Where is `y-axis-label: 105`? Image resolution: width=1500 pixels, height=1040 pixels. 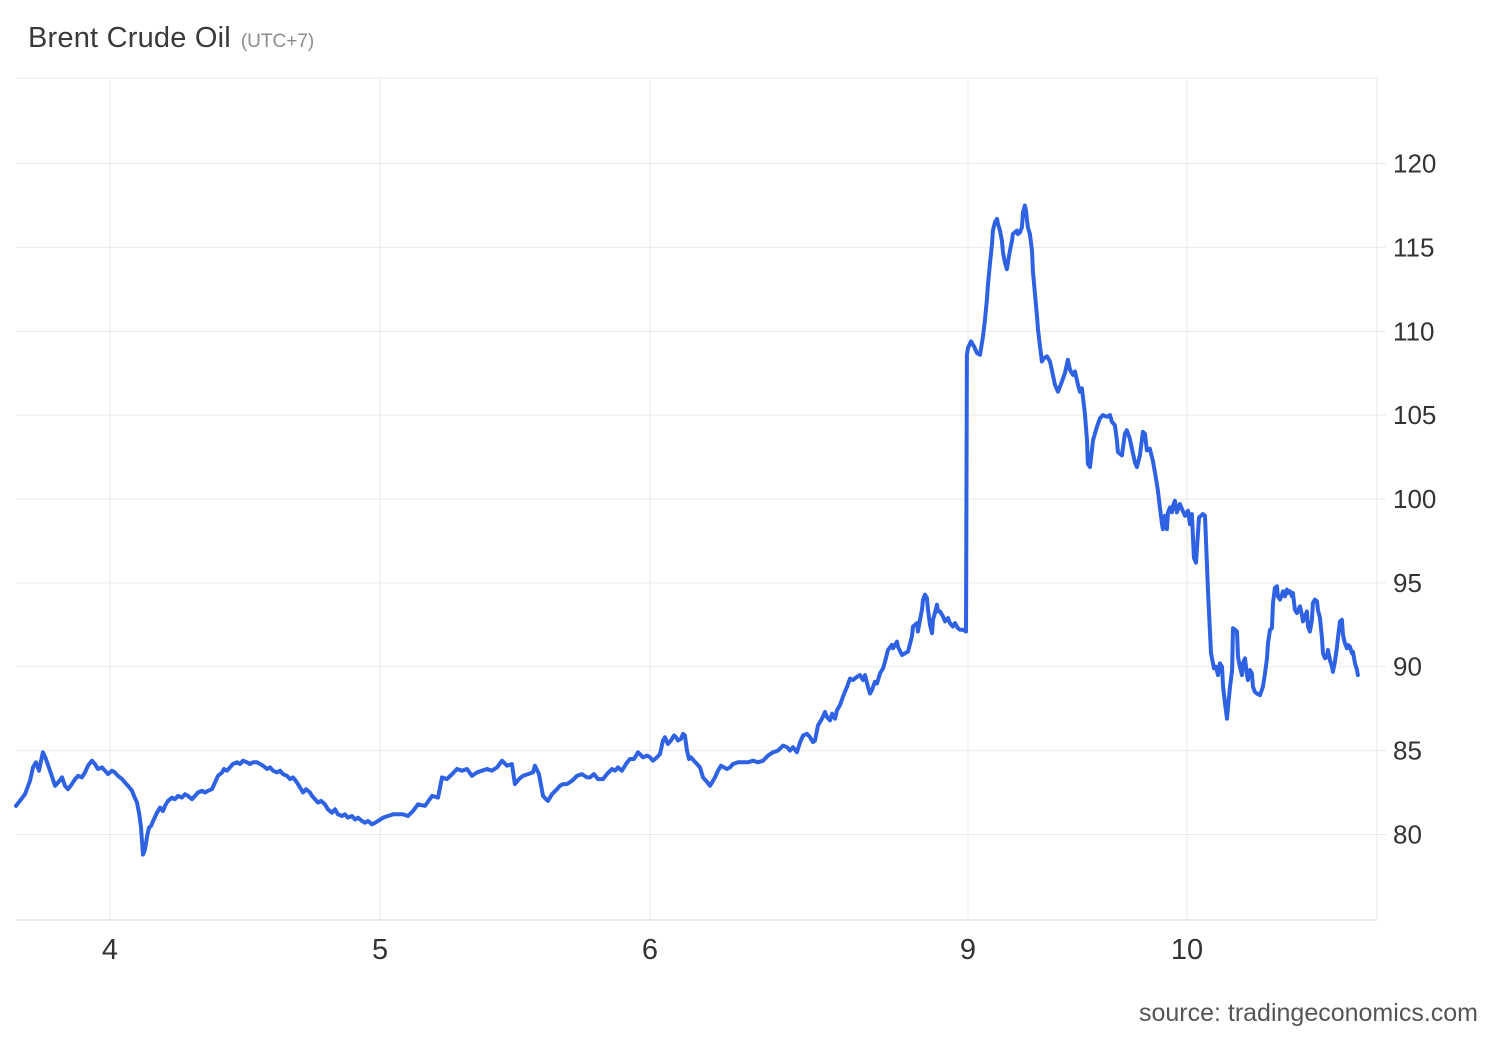 y-axis-label: 105 is located at coordinates (1414, 415).